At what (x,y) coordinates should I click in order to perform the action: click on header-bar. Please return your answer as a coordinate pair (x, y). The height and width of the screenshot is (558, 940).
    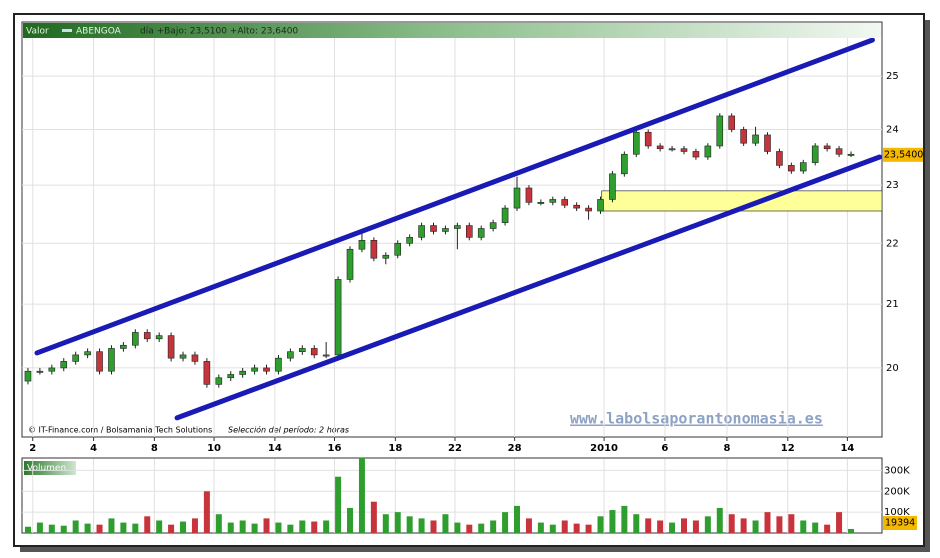
    Looking at the image, I should click on (452, 30).